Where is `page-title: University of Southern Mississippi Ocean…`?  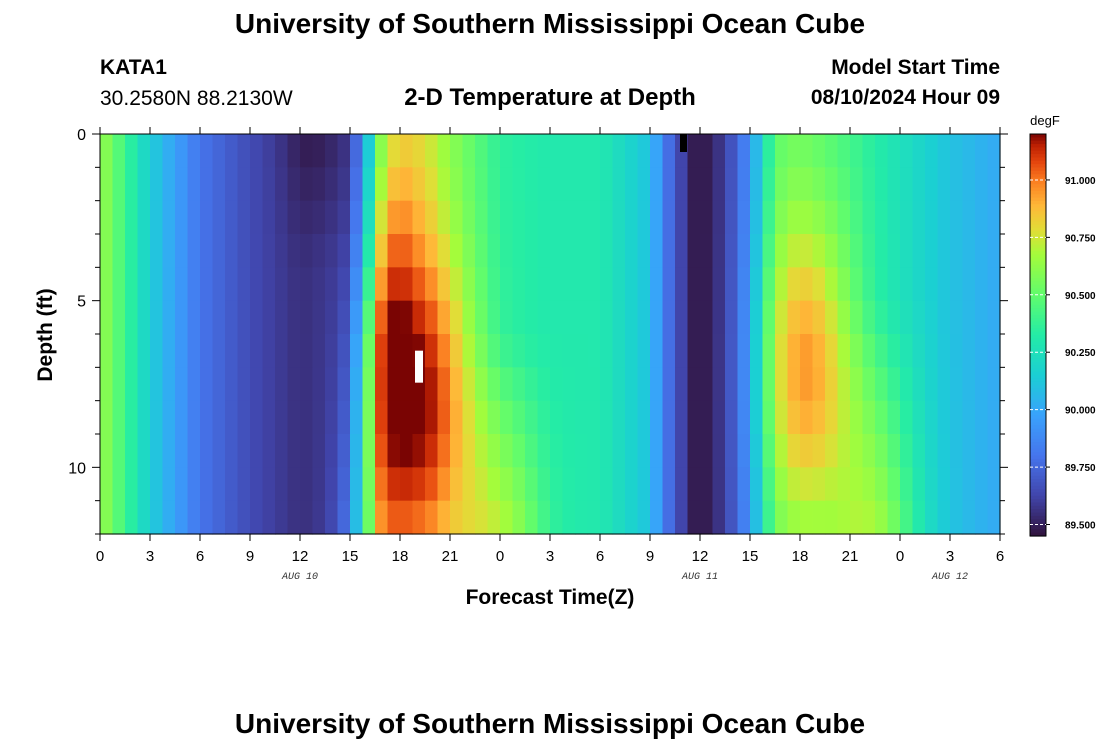 page-title: University of Southern Mississippi Ocean… is located at coordinates (550, 23).